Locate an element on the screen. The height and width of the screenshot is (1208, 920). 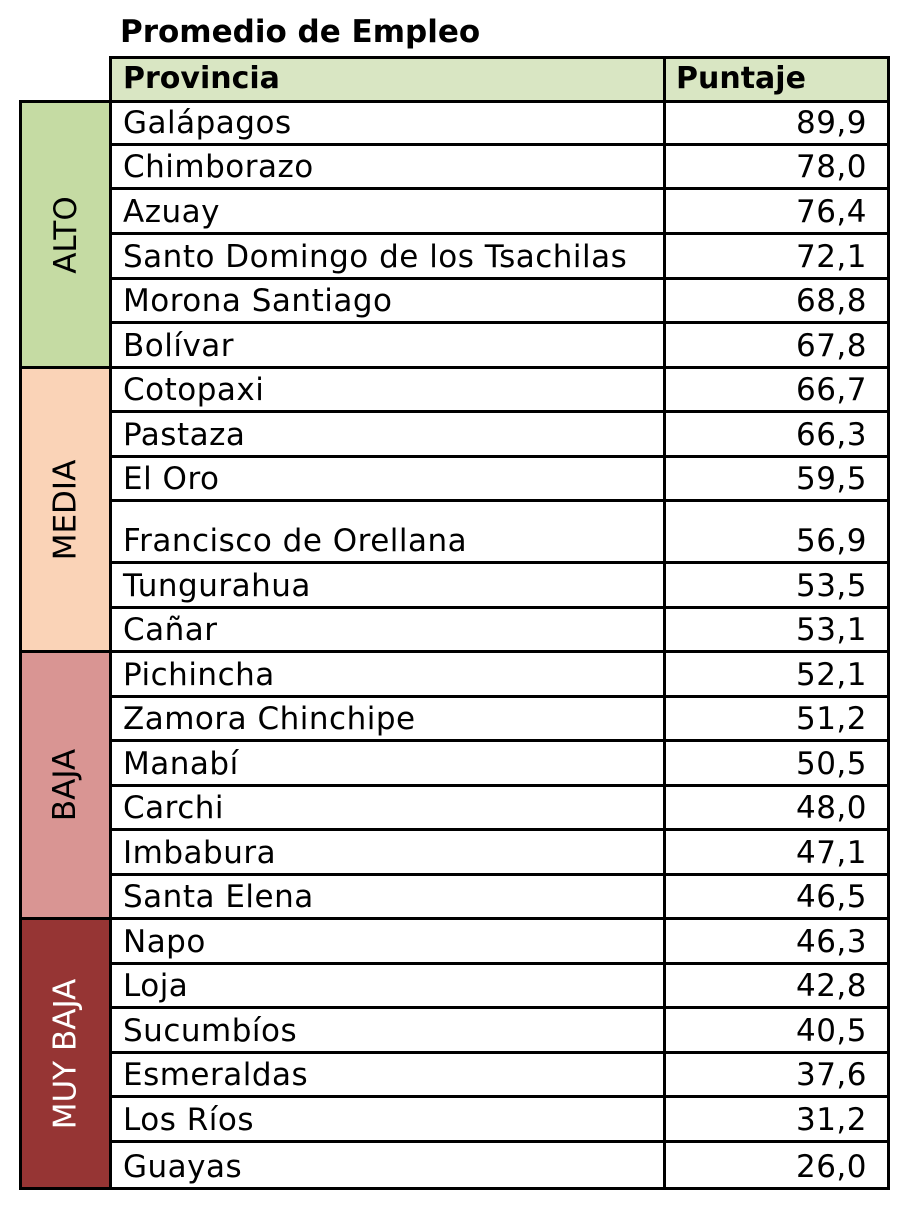
cell-provincia: Cañar is located at coordinates (387, 629).